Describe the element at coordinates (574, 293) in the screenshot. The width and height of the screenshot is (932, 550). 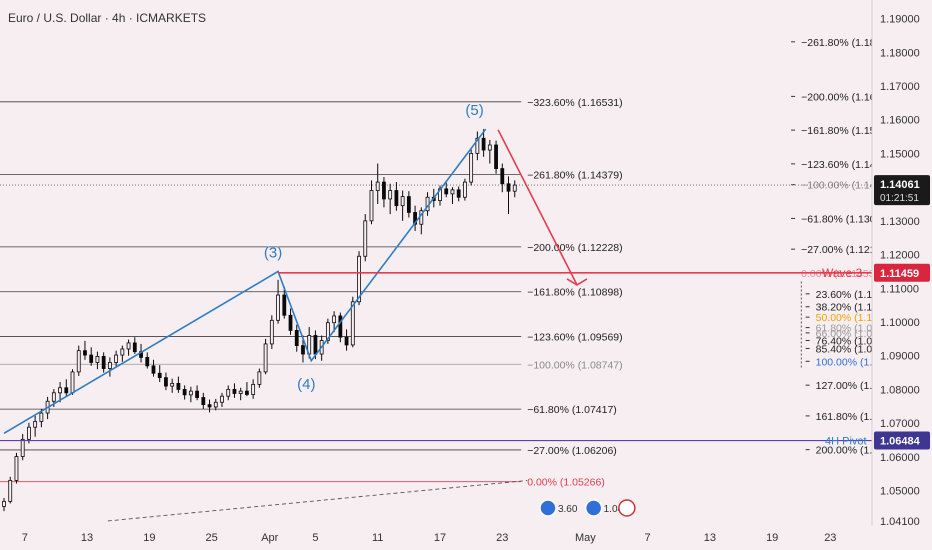
I see `fib-level-label: −161.80% (1.10898)` at that location.